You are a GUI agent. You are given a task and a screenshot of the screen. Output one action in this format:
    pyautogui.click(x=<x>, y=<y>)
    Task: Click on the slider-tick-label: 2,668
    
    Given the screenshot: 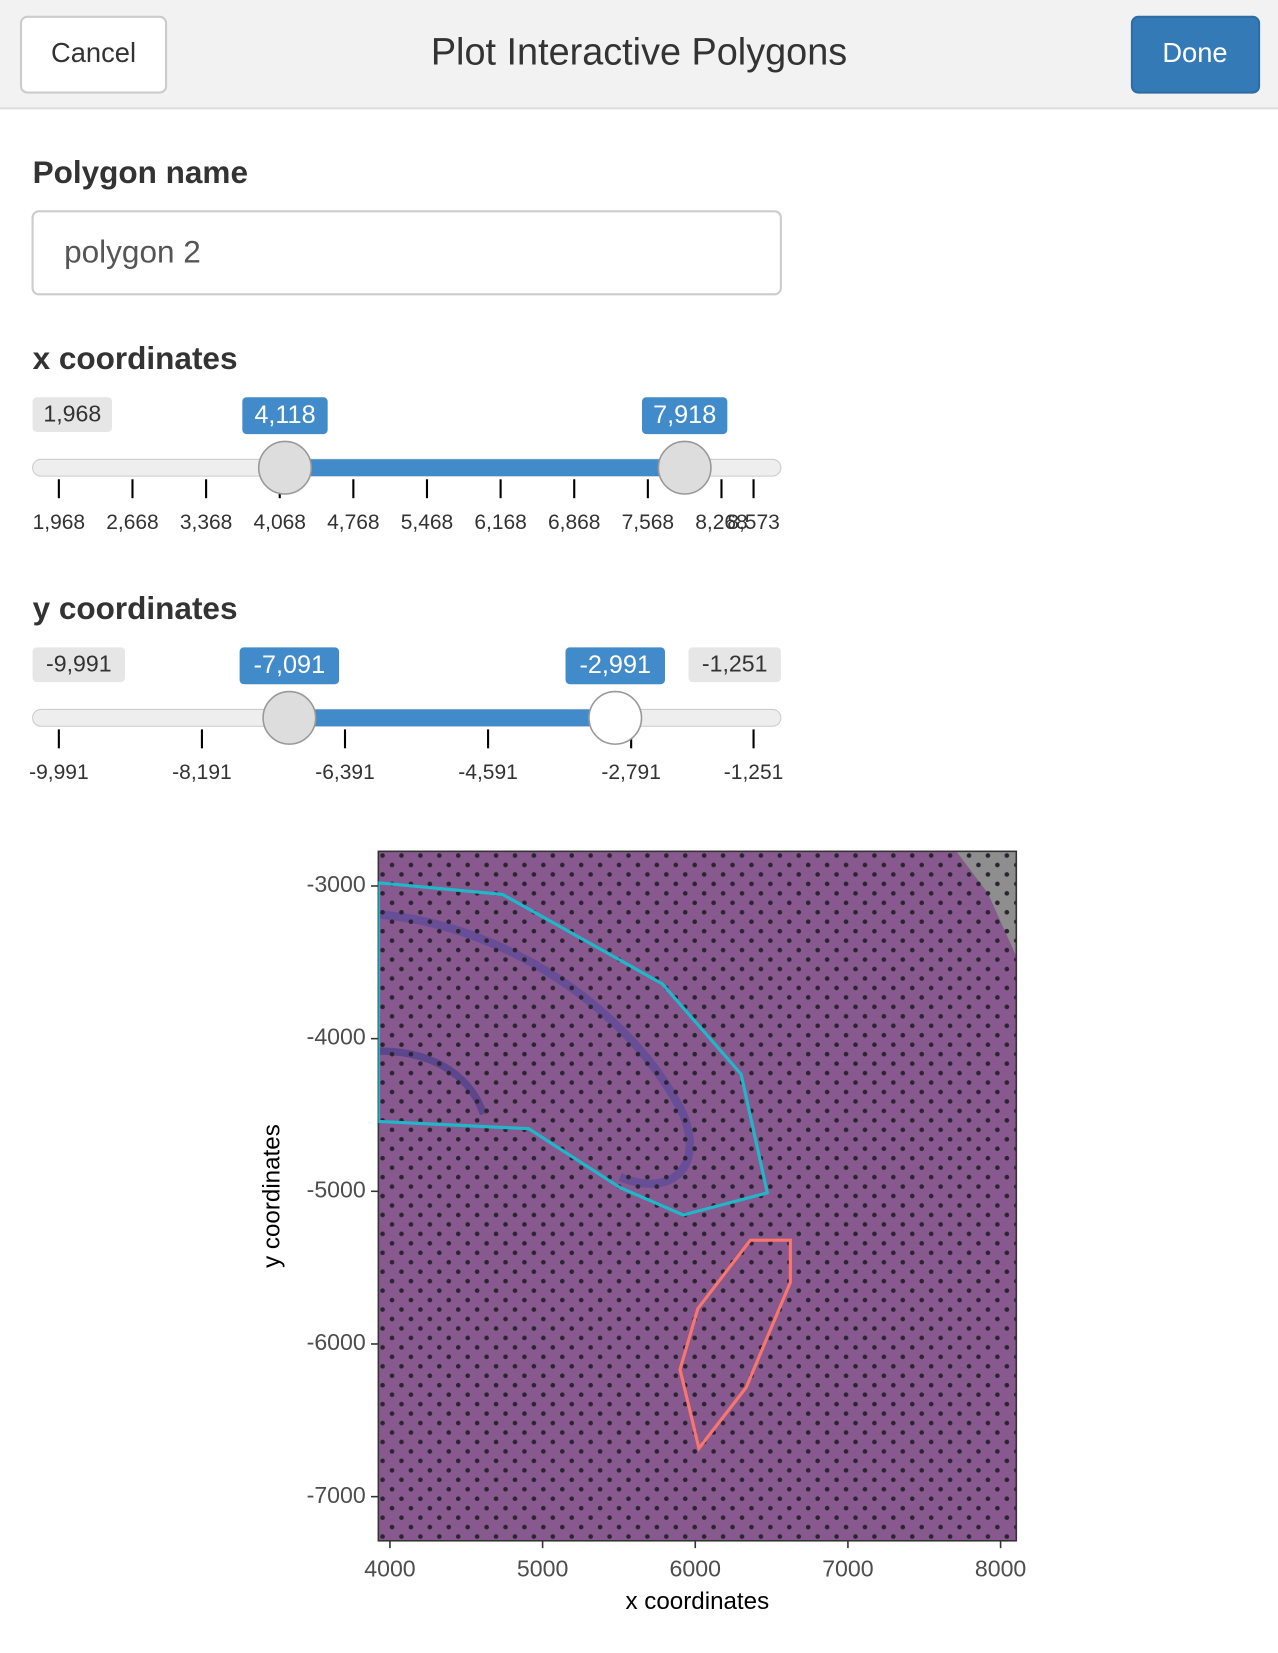 What is the action you would take?
    pyautogui.click(x=132, y=522)
    